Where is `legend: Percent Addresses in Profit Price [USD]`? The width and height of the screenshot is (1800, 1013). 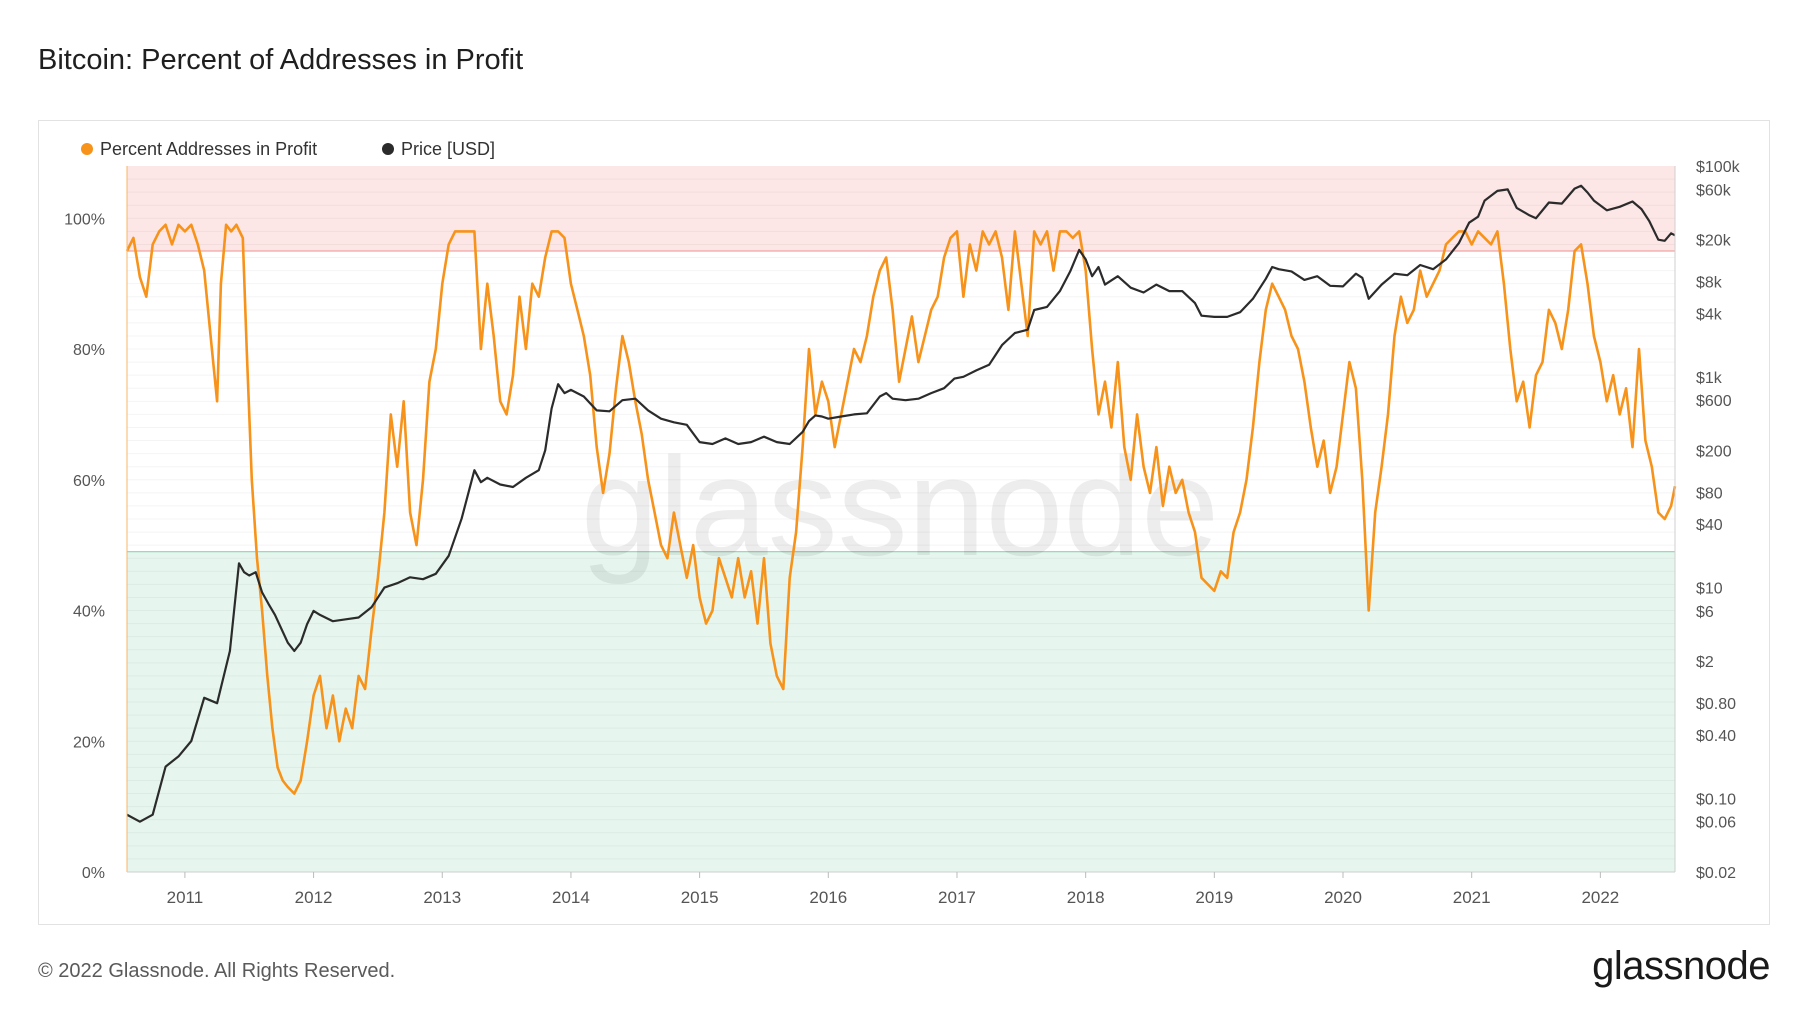
legend: Percent Addresses in Profit Price [USD] is located at coordinates (288, 149).